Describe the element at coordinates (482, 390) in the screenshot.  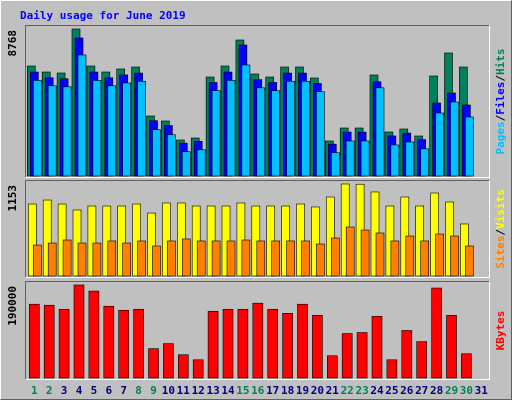
I see `x-tick-label: 31` at that location.